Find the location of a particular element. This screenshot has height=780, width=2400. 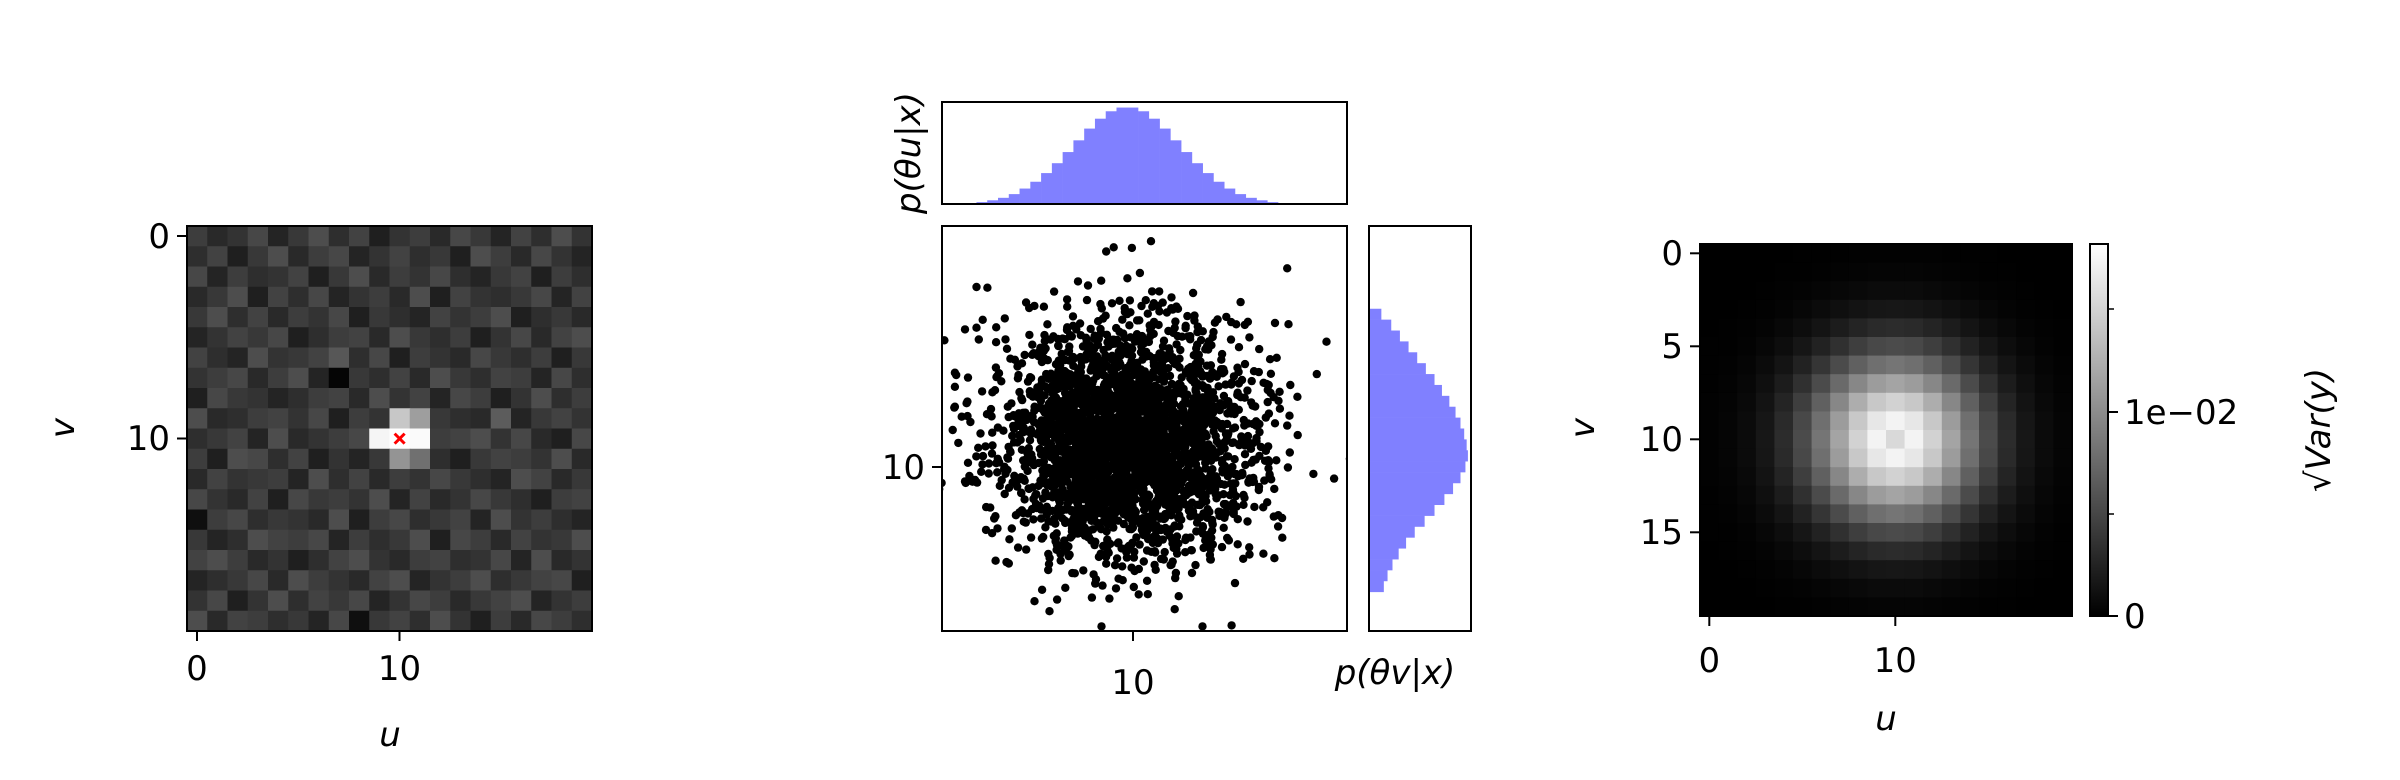

var-x-axis-label: u is located at coordinates (1886, 719).